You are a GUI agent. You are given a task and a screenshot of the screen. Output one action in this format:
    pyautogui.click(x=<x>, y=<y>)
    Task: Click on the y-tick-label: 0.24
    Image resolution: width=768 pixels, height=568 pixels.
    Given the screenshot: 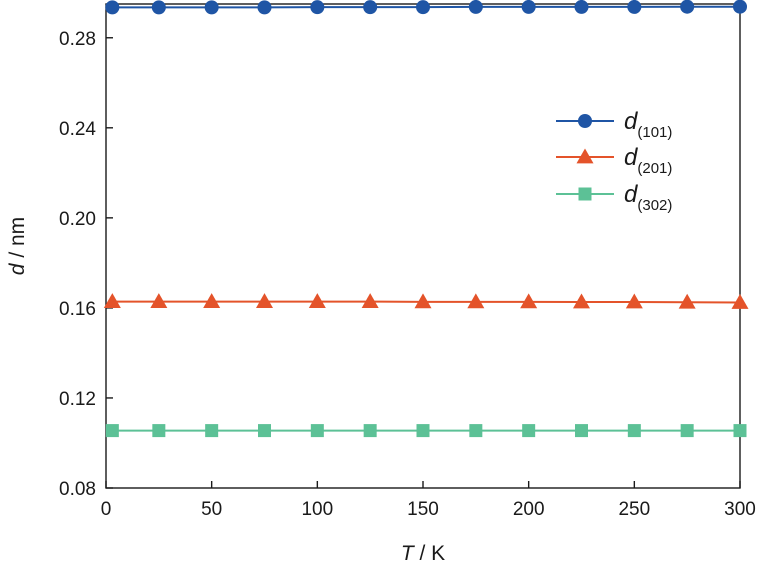 What is the action you would take?
    pyautogui.click(x=77, y=129)
    